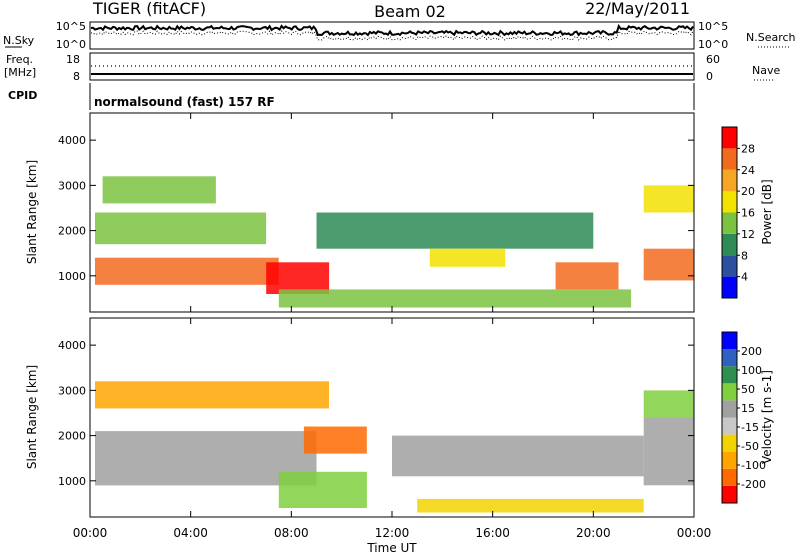 The width and height of the screenshot is (800, 554). What do you see at coordinates (20, 72) in the screenshot?
I see `freq-unit-label: [MHz]` at bounding box center [20, 72].